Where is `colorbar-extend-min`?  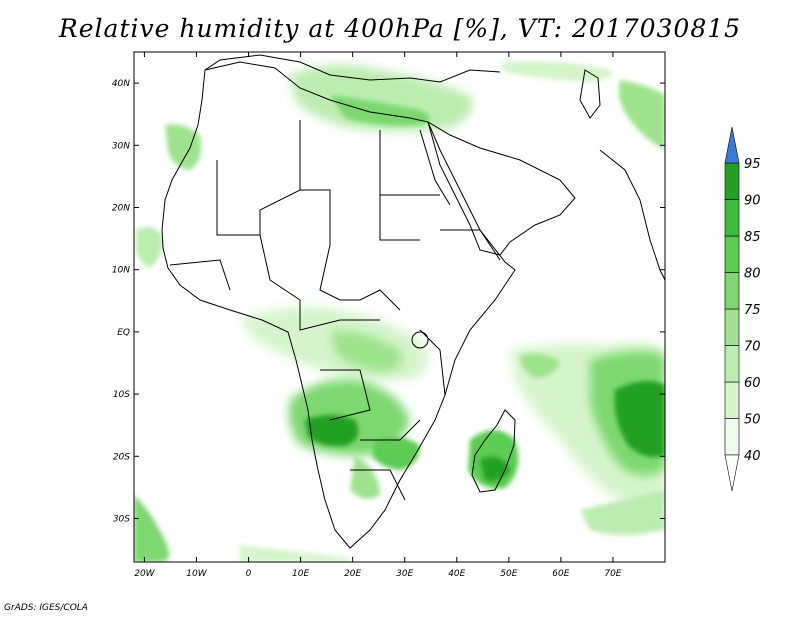
colorbar-extend-min is located at coordinates (732, 473).